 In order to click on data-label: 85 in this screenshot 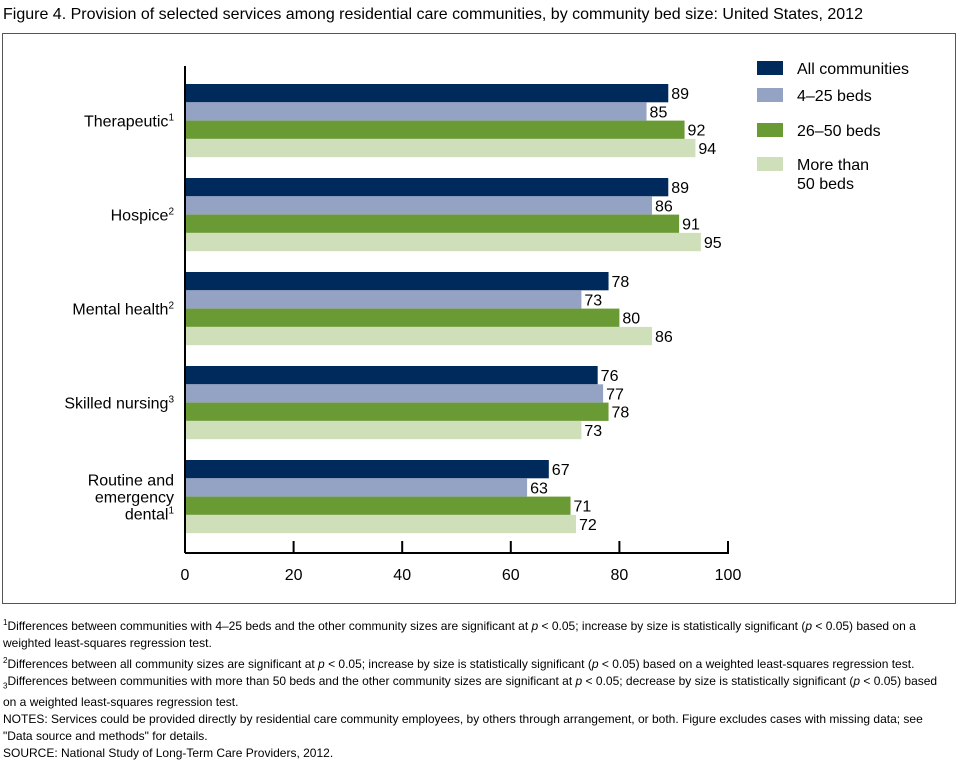, I will do `click(659, 112)`.